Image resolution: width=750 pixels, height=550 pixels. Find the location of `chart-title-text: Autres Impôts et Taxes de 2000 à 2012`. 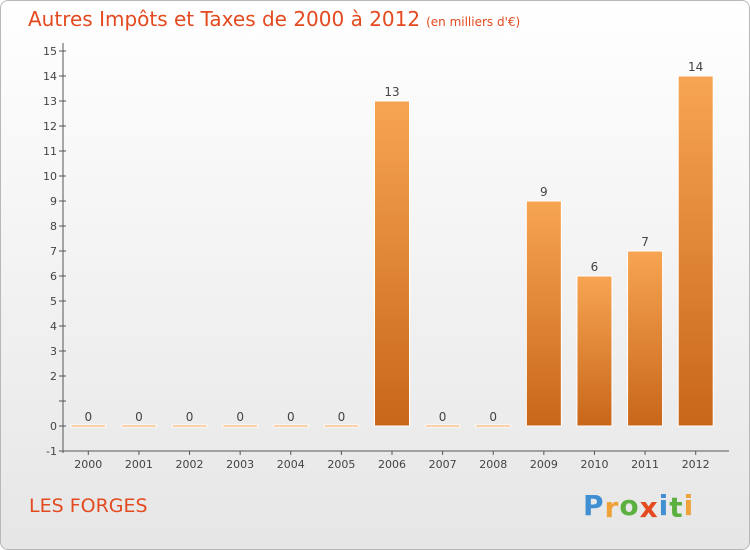

chart-title-text: Autres Impôts et Taxes de 2000 à 2012 is located at coordinates (224, 19).